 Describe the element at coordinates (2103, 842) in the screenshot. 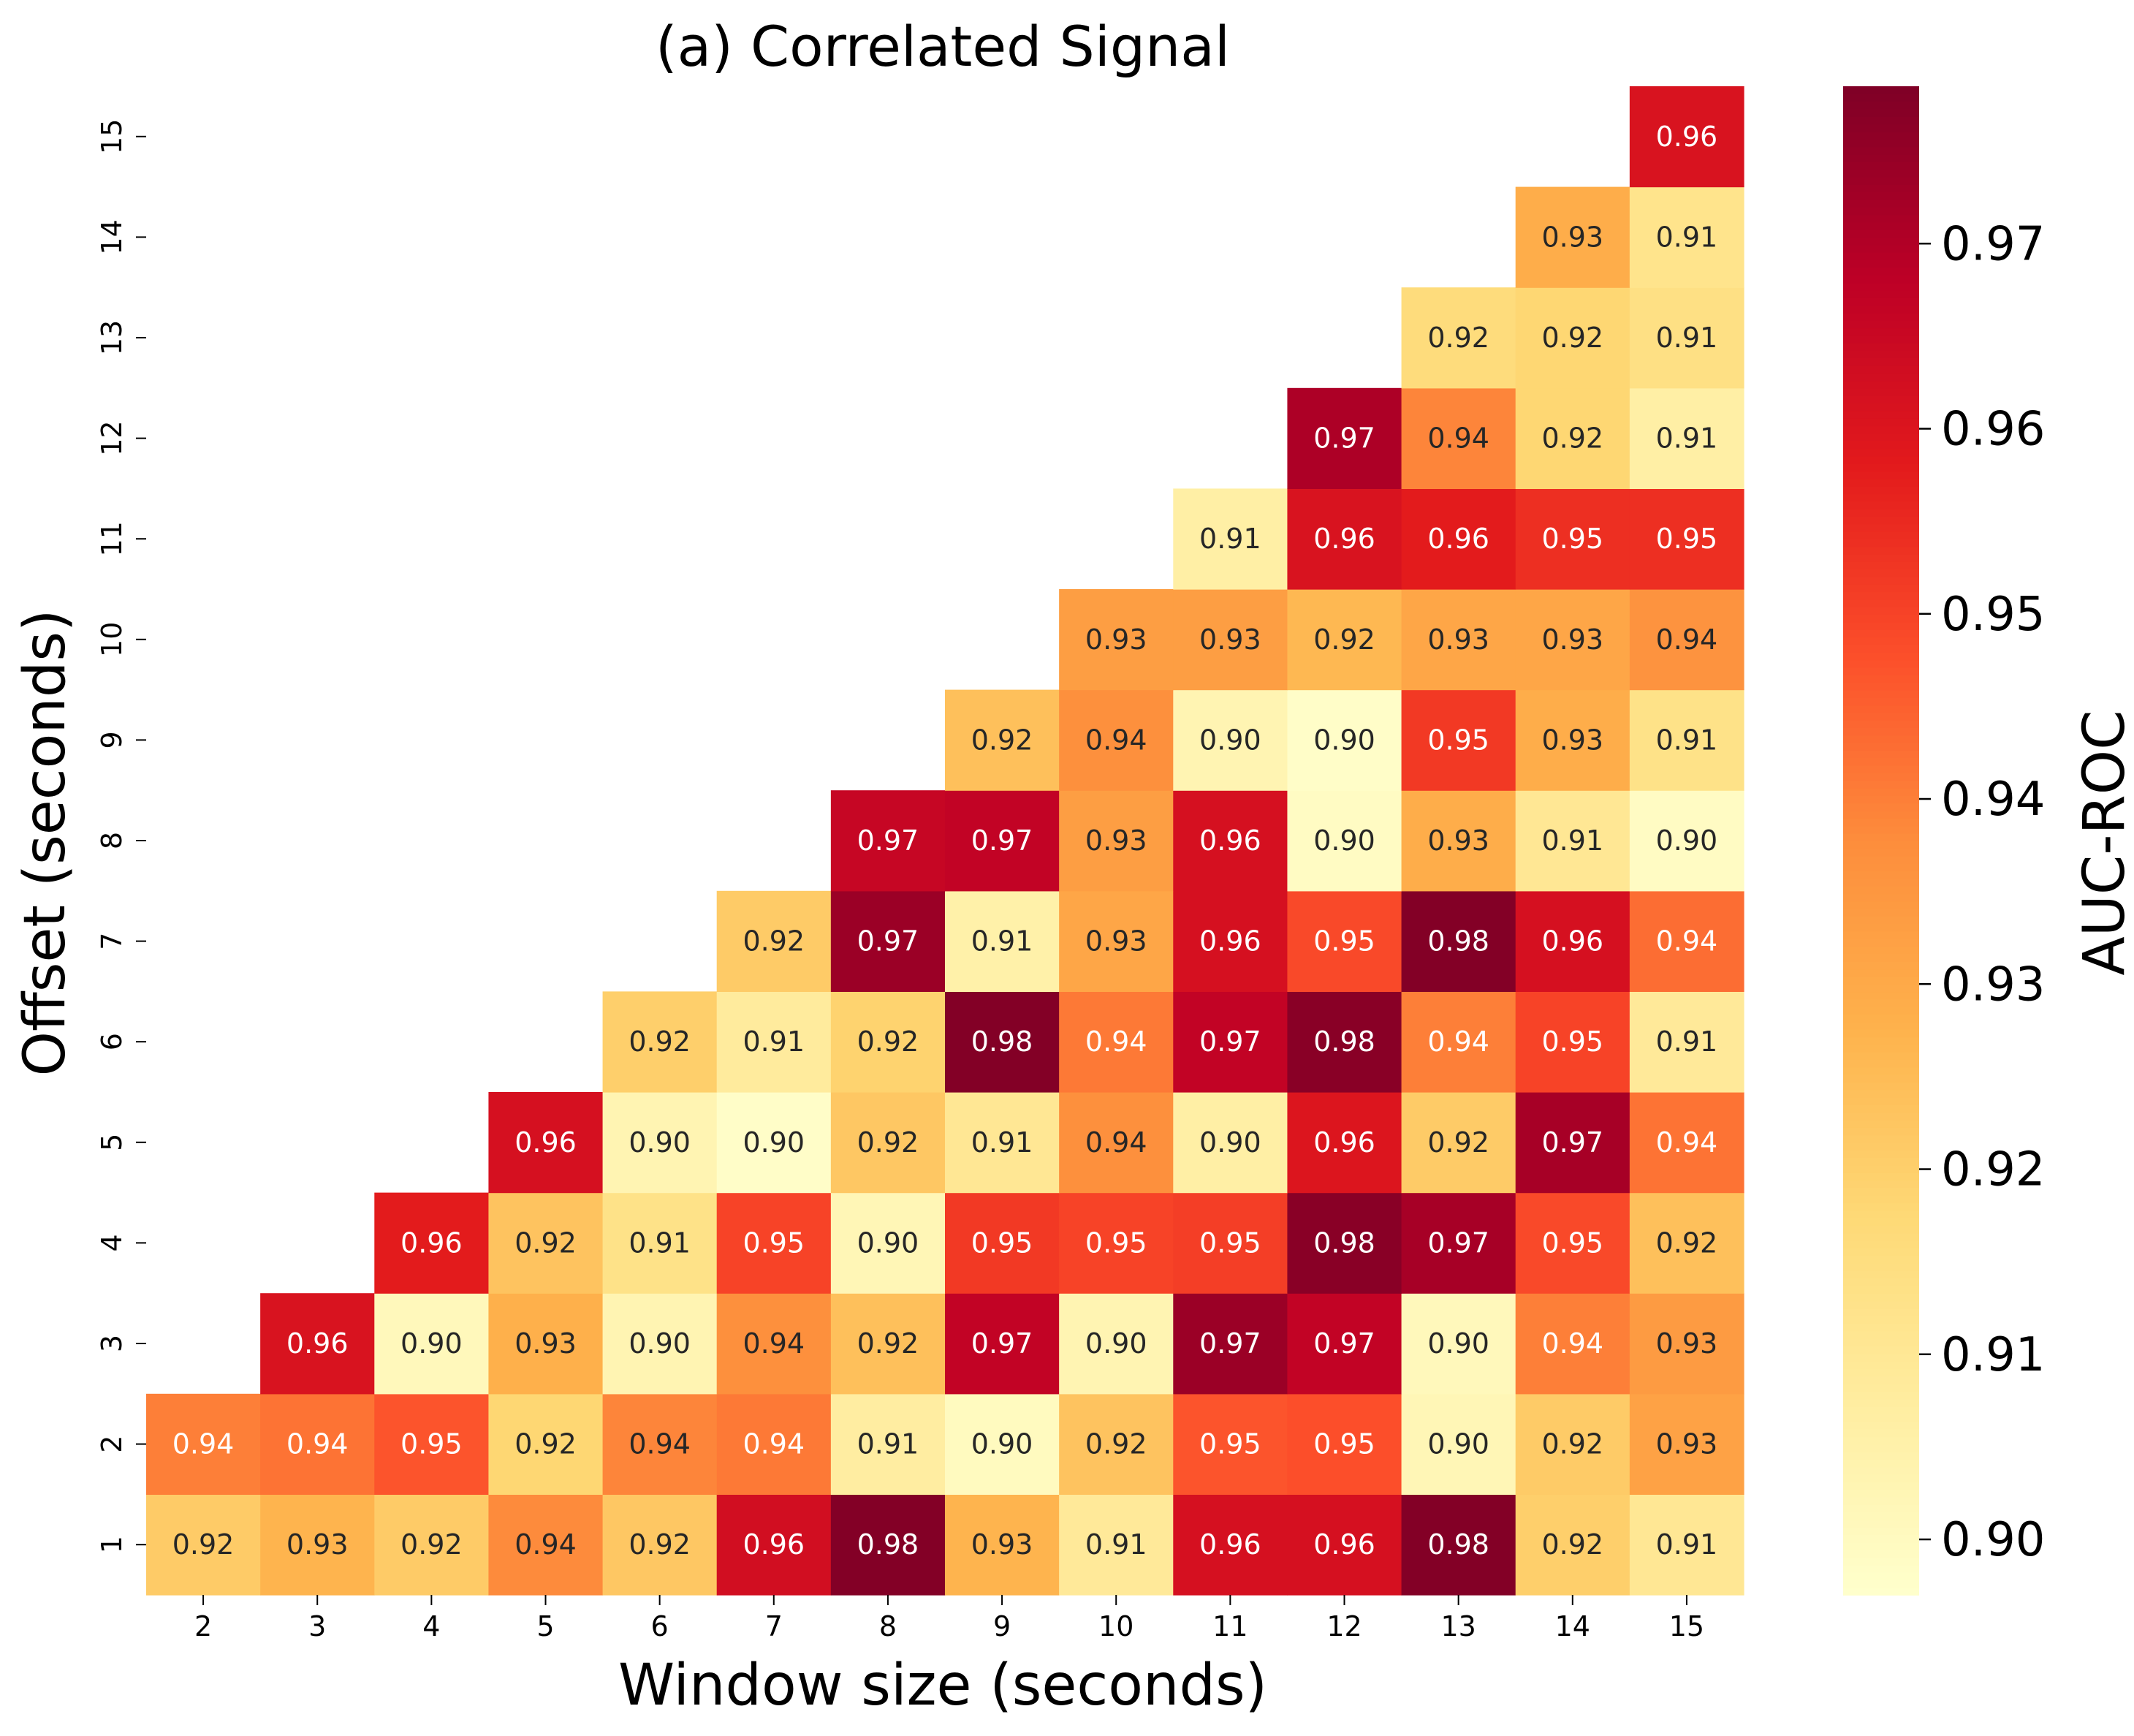

I see `colorbar-label: AUC-ROC` at that location.